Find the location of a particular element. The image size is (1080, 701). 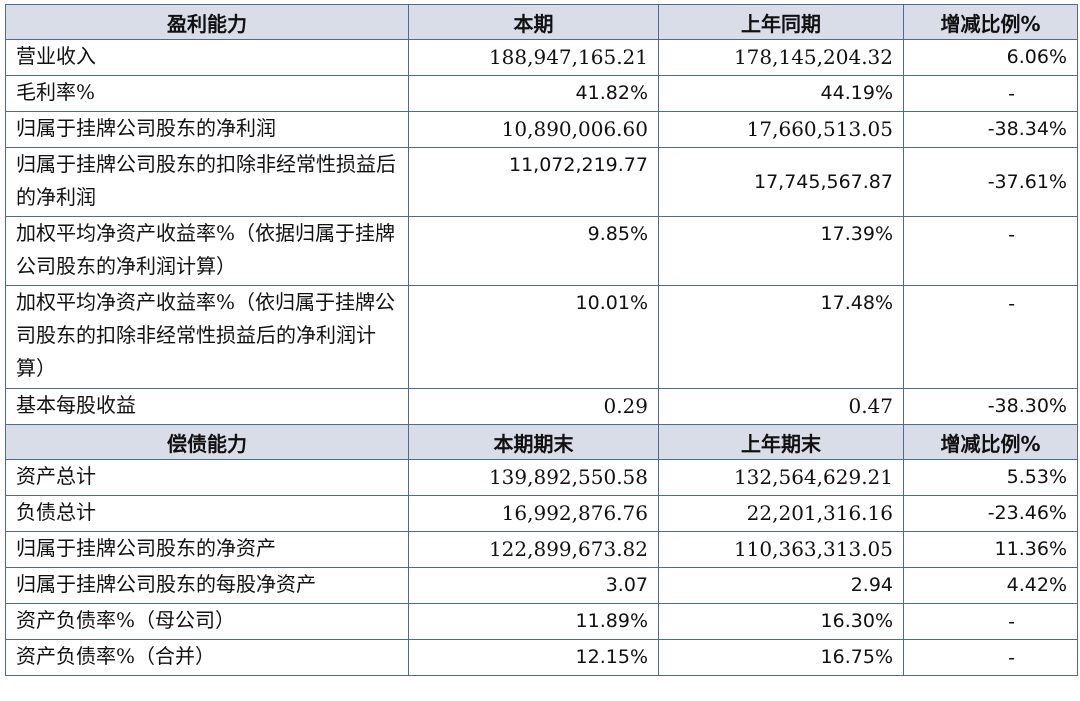

current-value: 12.15% is located at coordinates (533, 657).